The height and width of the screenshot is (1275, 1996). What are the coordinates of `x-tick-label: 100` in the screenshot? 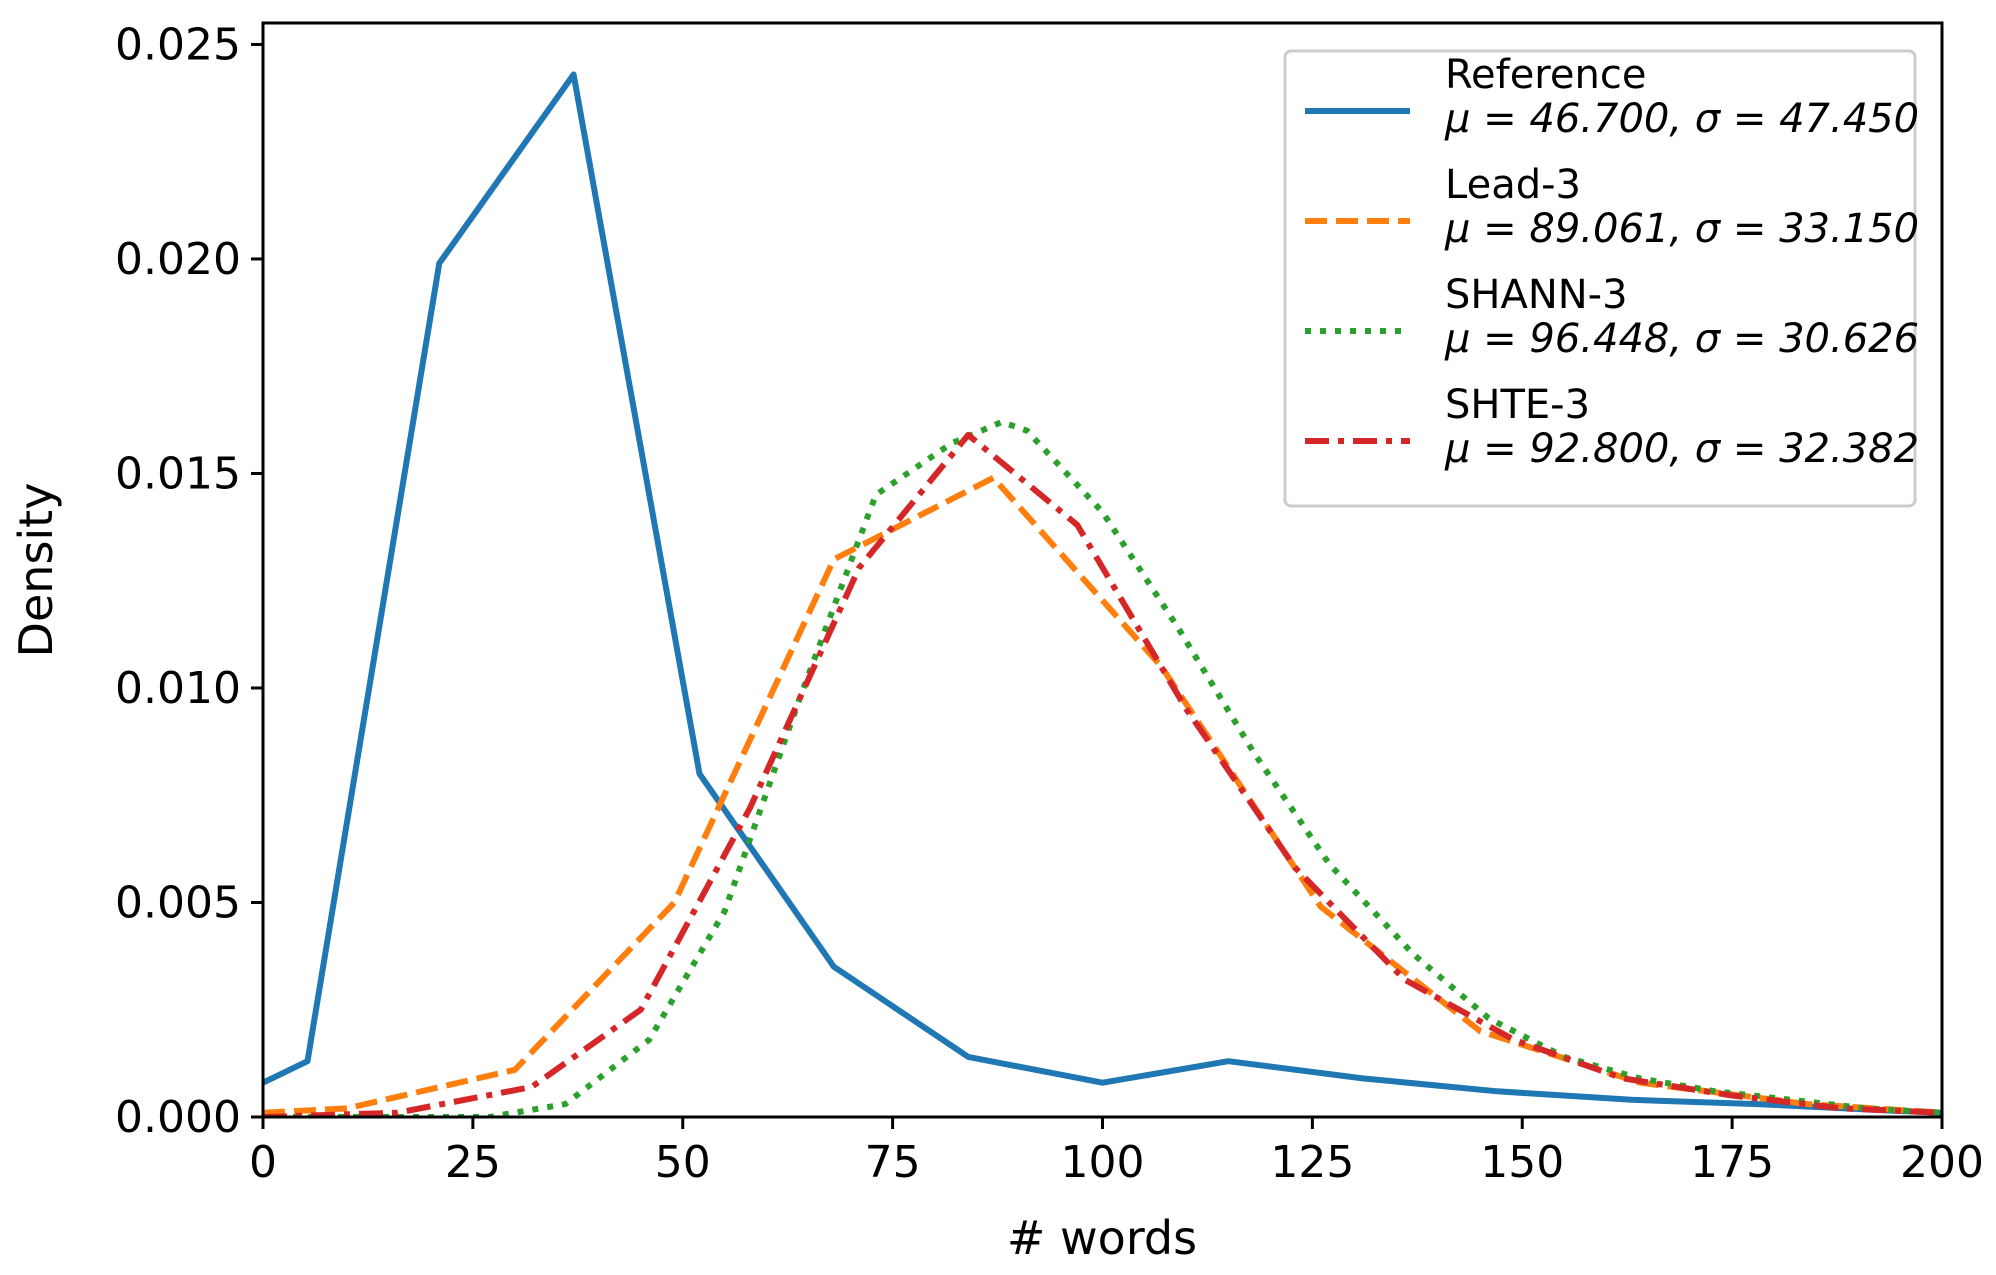 It's located at (1103, 1162).